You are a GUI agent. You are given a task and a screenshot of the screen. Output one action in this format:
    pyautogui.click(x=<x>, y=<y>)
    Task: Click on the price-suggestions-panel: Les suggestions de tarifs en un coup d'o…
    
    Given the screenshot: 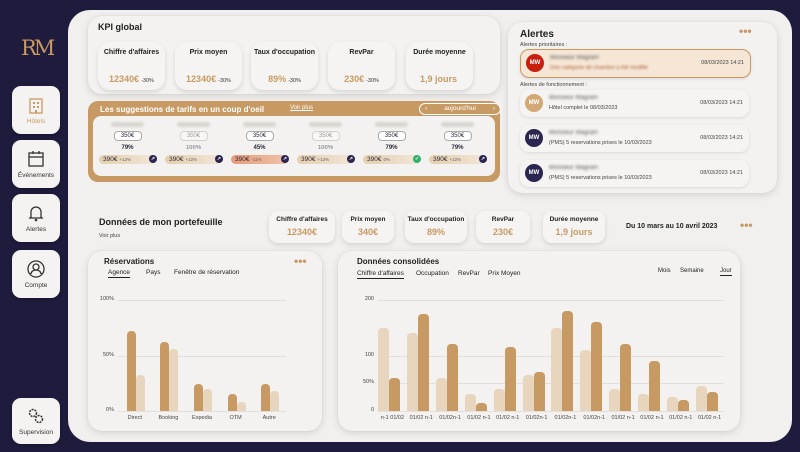 What is the action you would take?
    pyautogui.click(x=294, y=141)
    